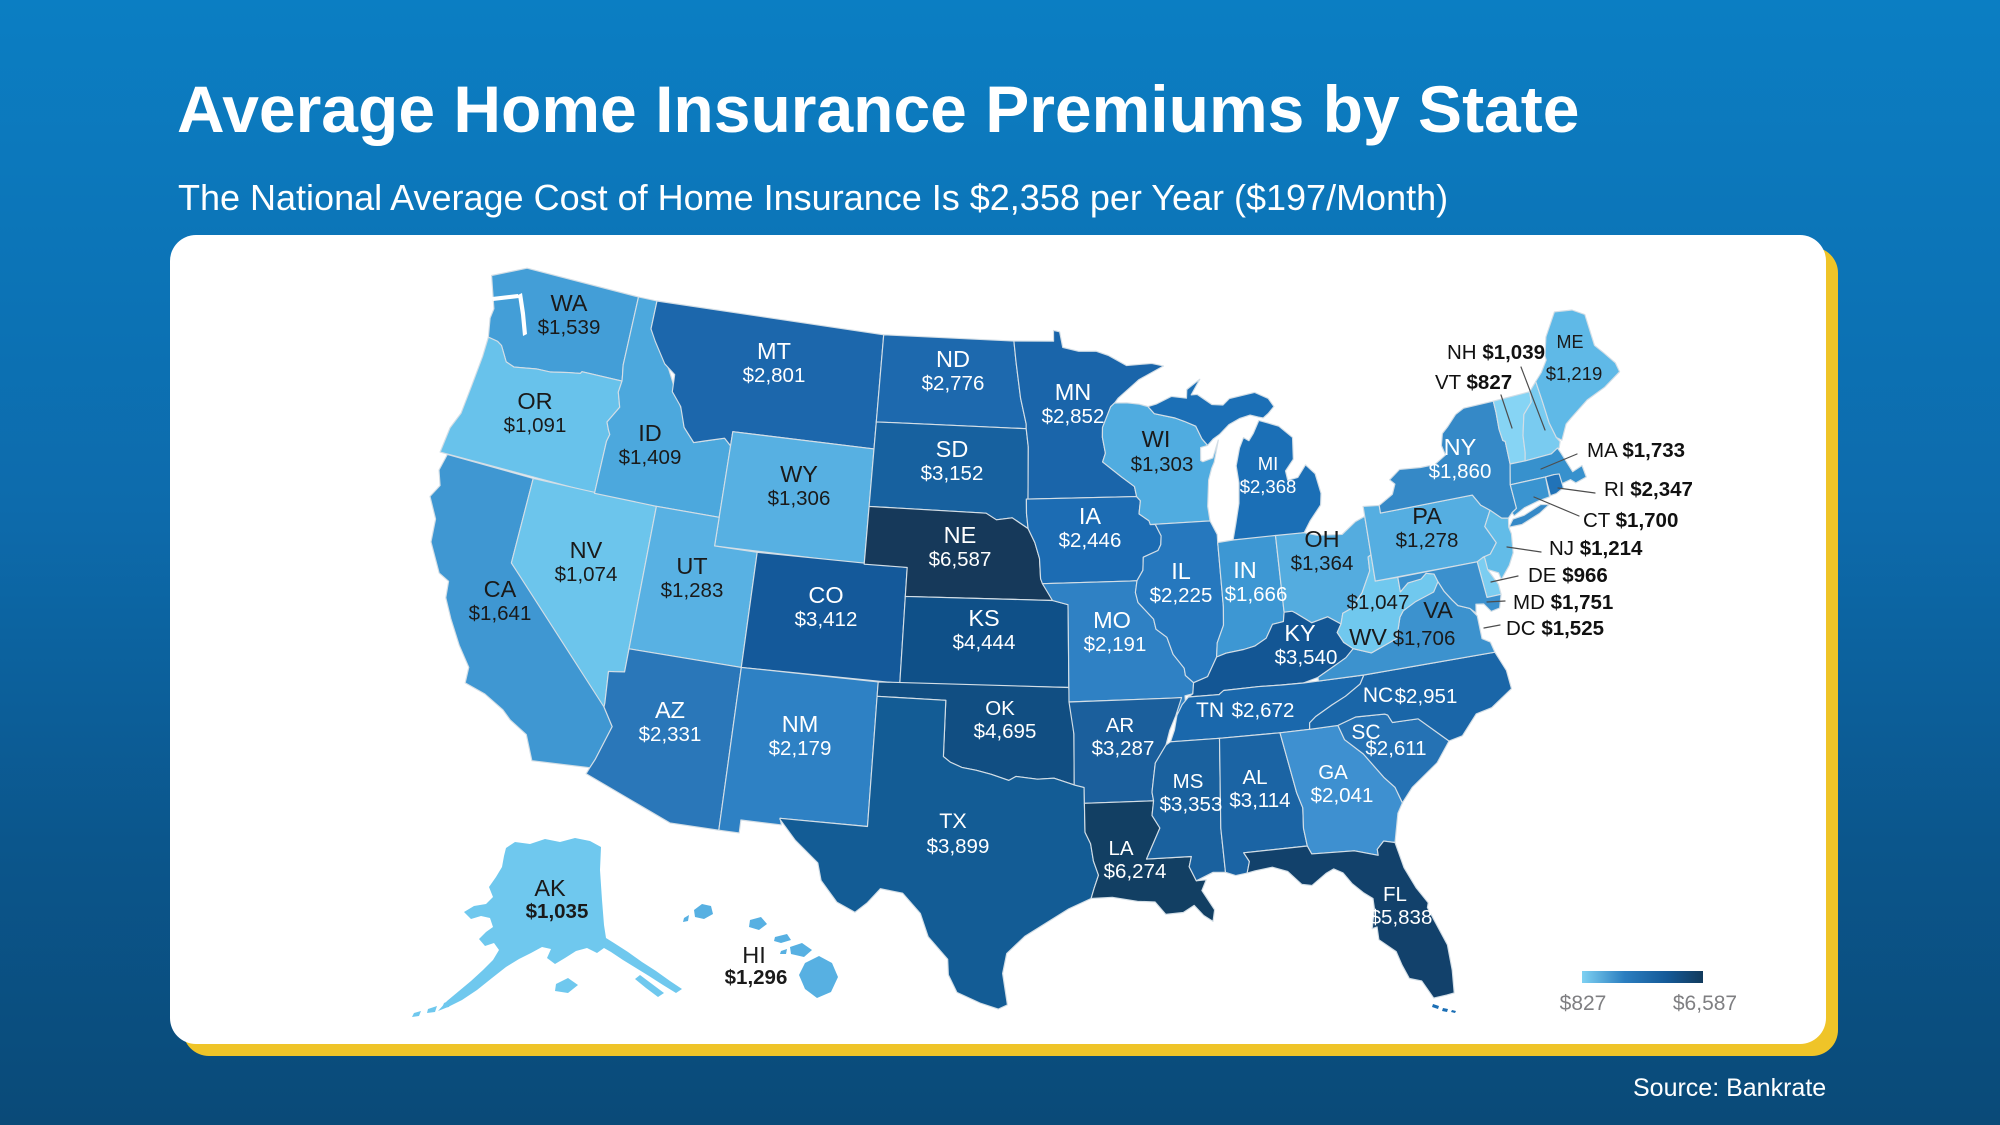 Image resolution: width=2000 pixels, height=1125 pixels. Describe the element at coordinates (1073, 416) in the screenshot. I see `svg-text: $2,852` at that location.